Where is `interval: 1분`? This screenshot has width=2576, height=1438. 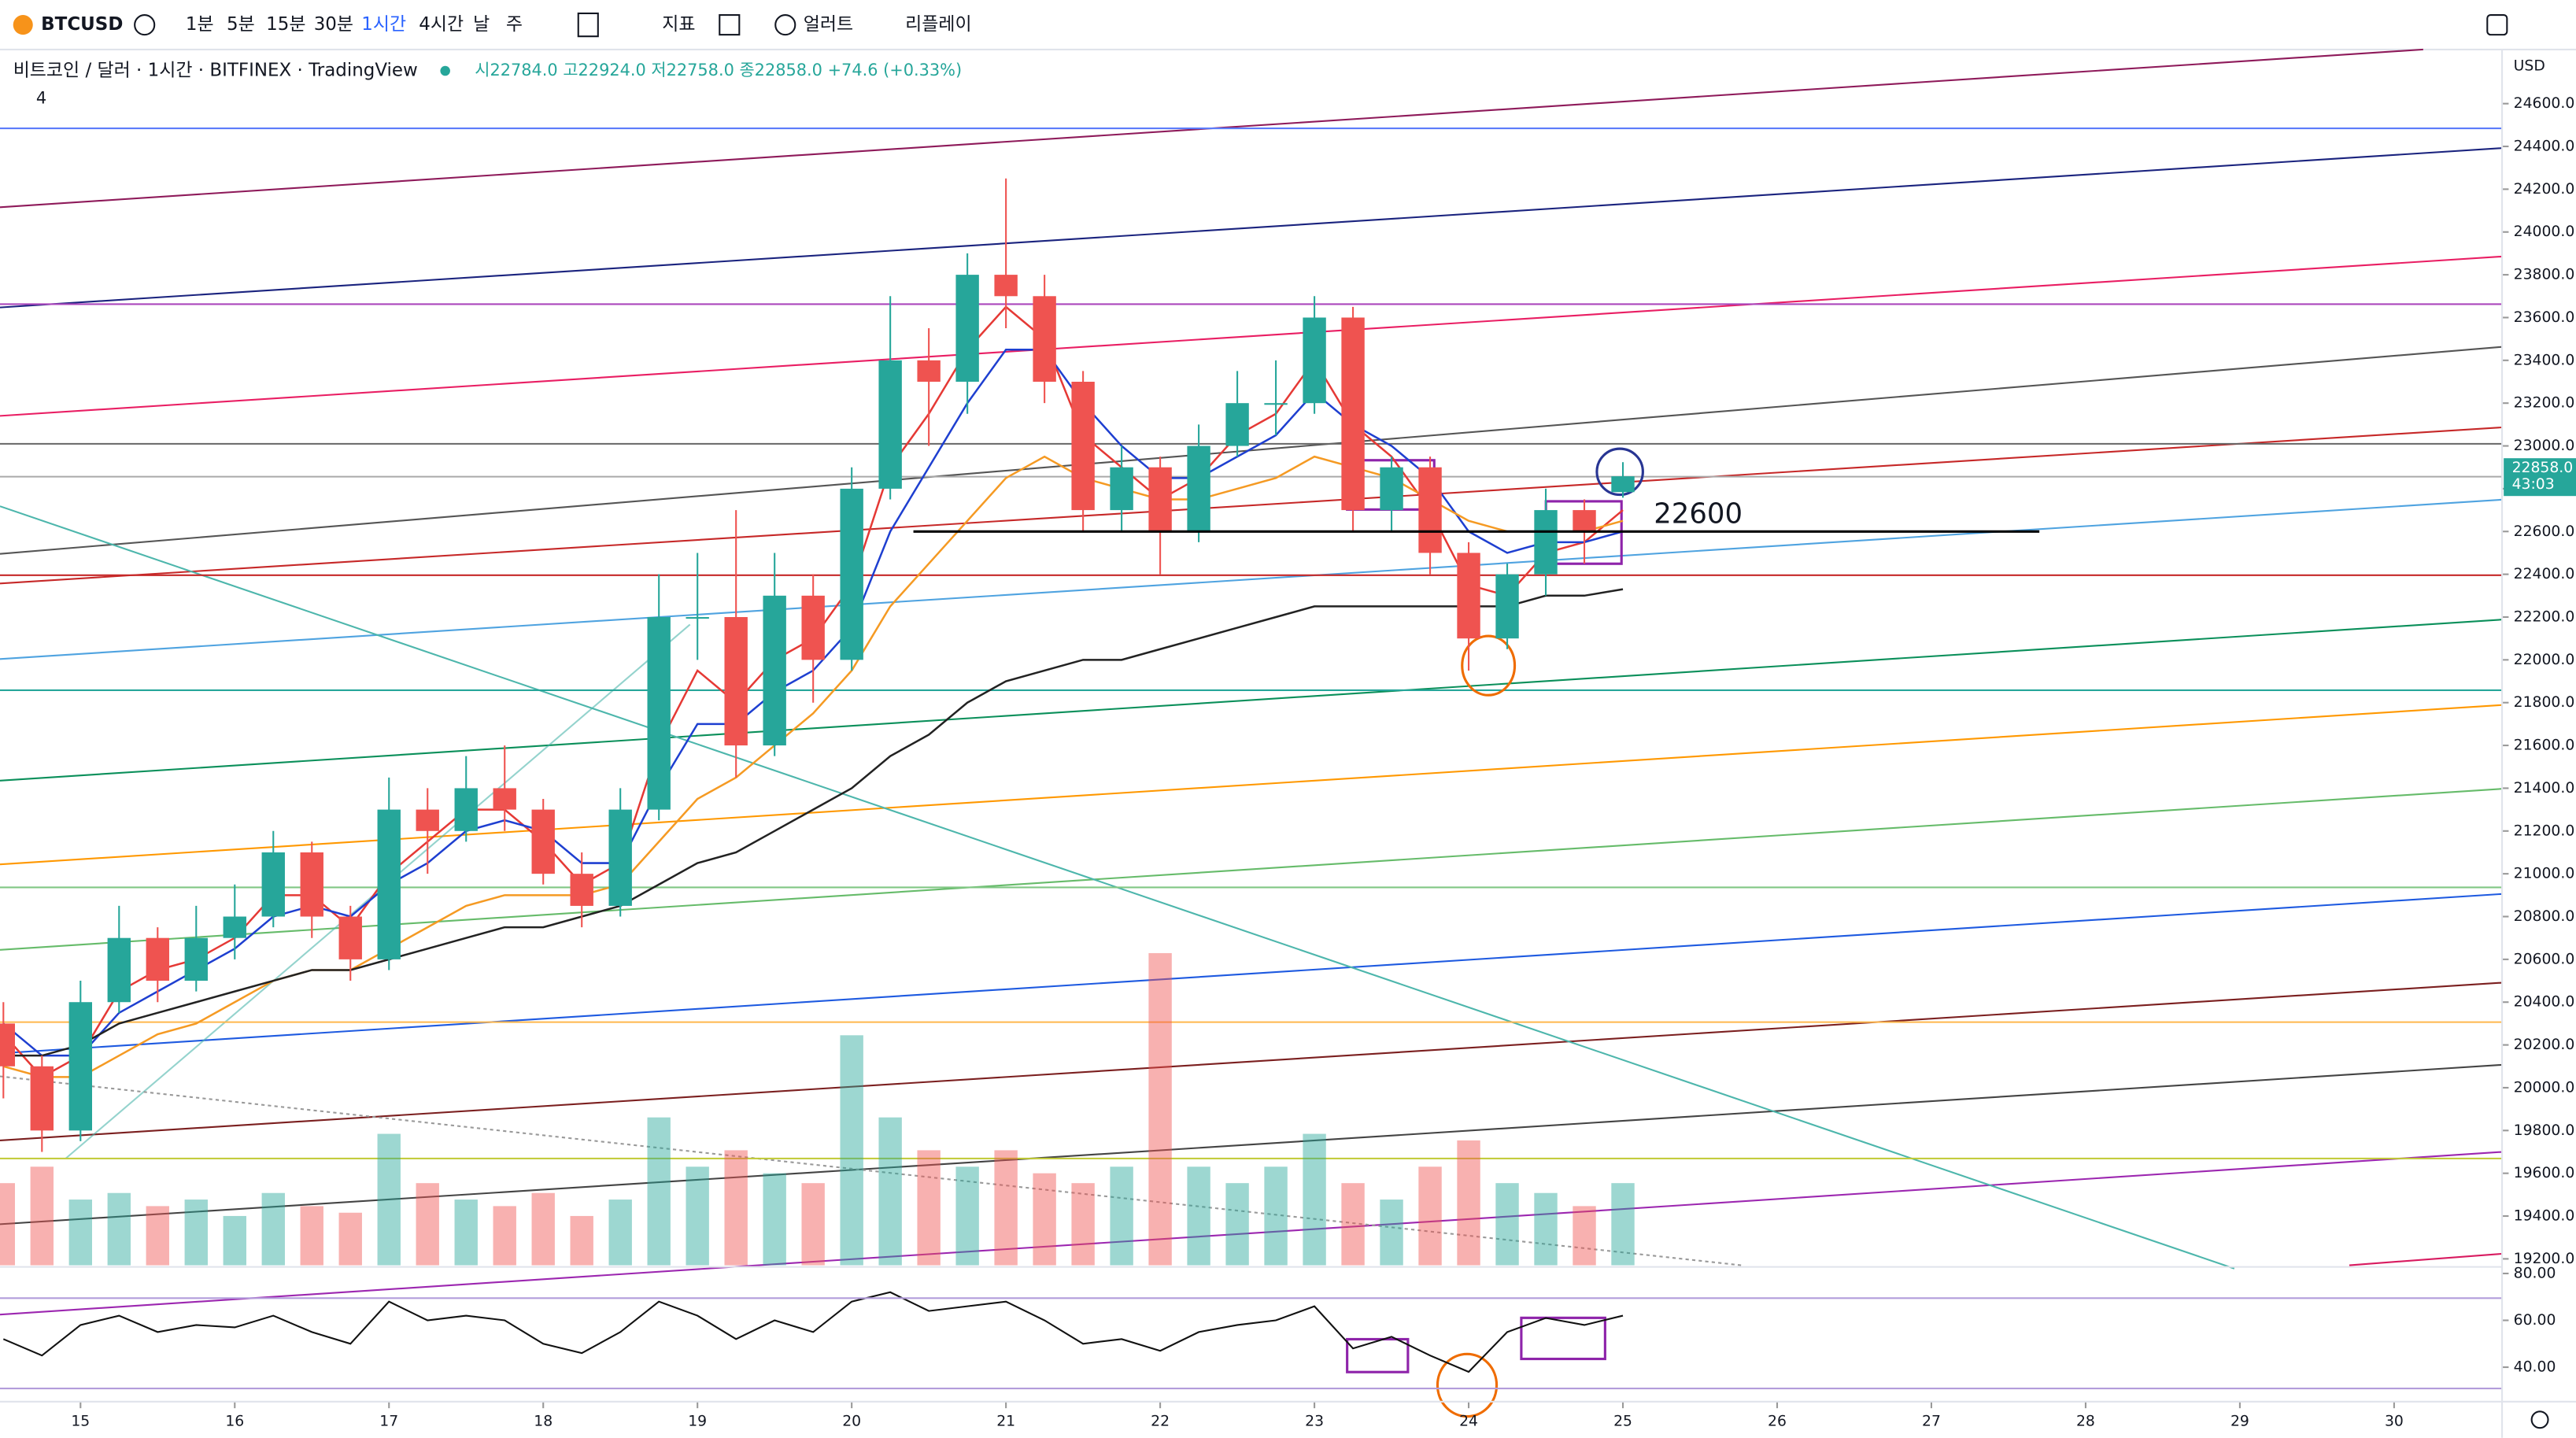
interval: 1분 is located at coordinates (200, 24).